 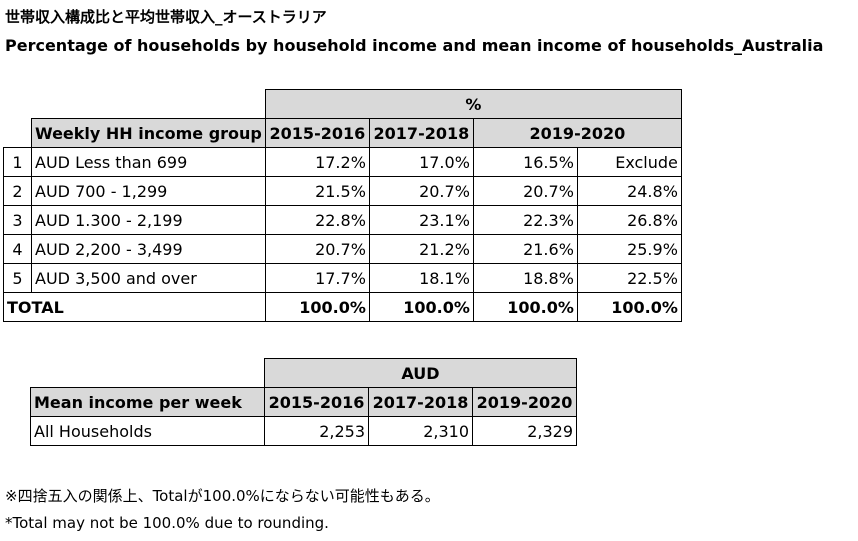 I want to click on row-label: AUD 1.300 - 2,199, so click(x=148, y=220).